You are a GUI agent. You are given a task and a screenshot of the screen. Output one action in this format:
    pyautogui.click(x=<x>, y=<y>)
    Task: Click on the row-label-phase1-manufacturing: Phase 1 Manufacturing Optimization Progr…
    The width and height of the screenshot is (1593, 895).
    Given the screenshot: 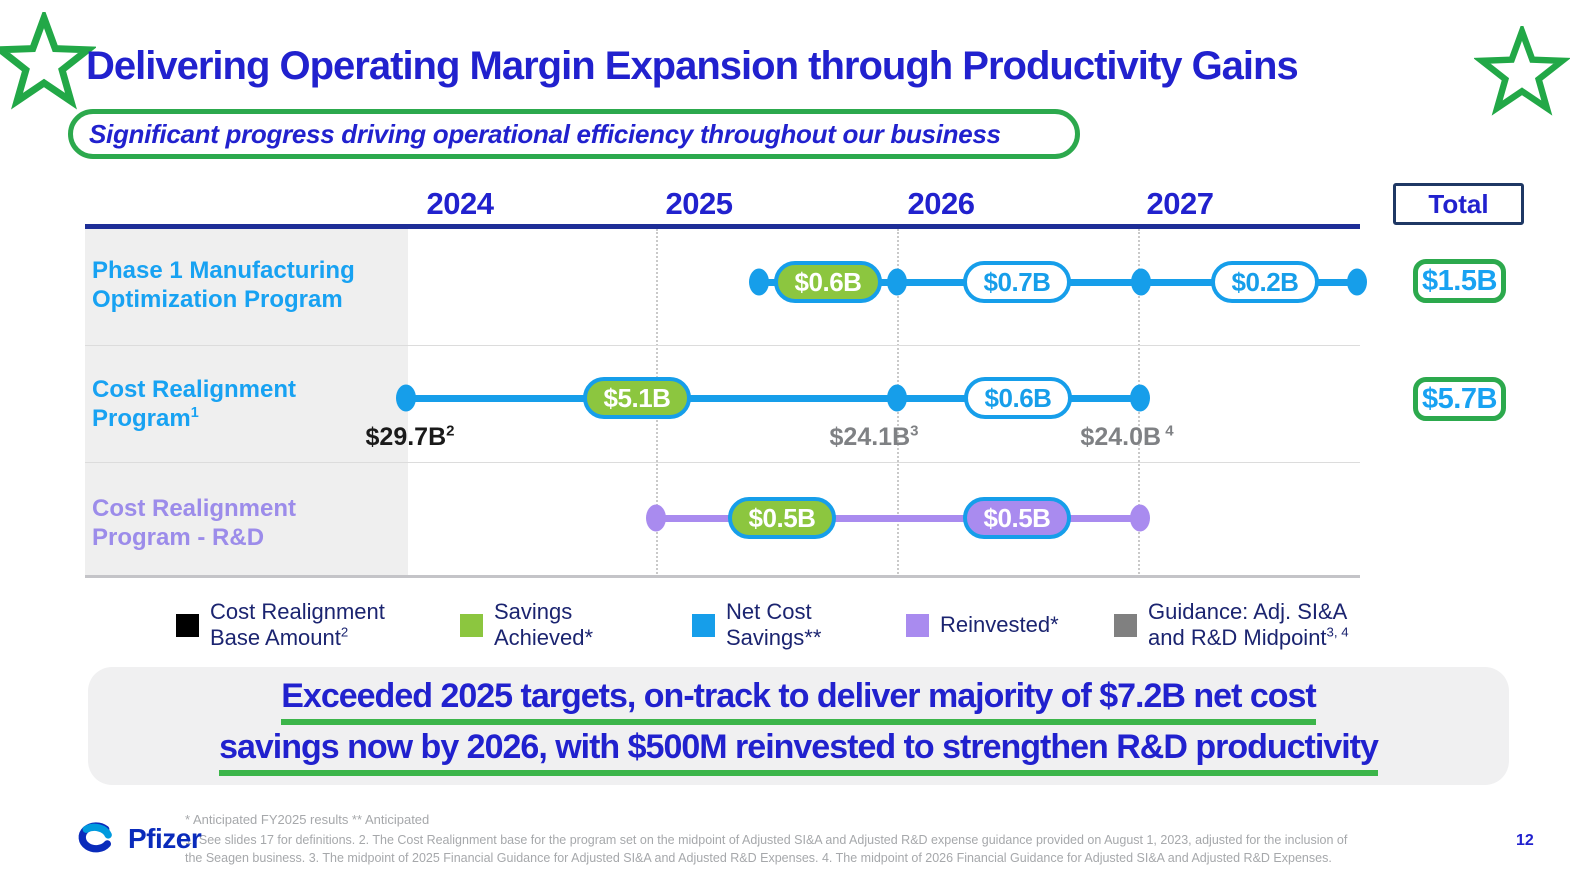 What is the action you would take?
    pyautogui.click(x=223, y=285)
    